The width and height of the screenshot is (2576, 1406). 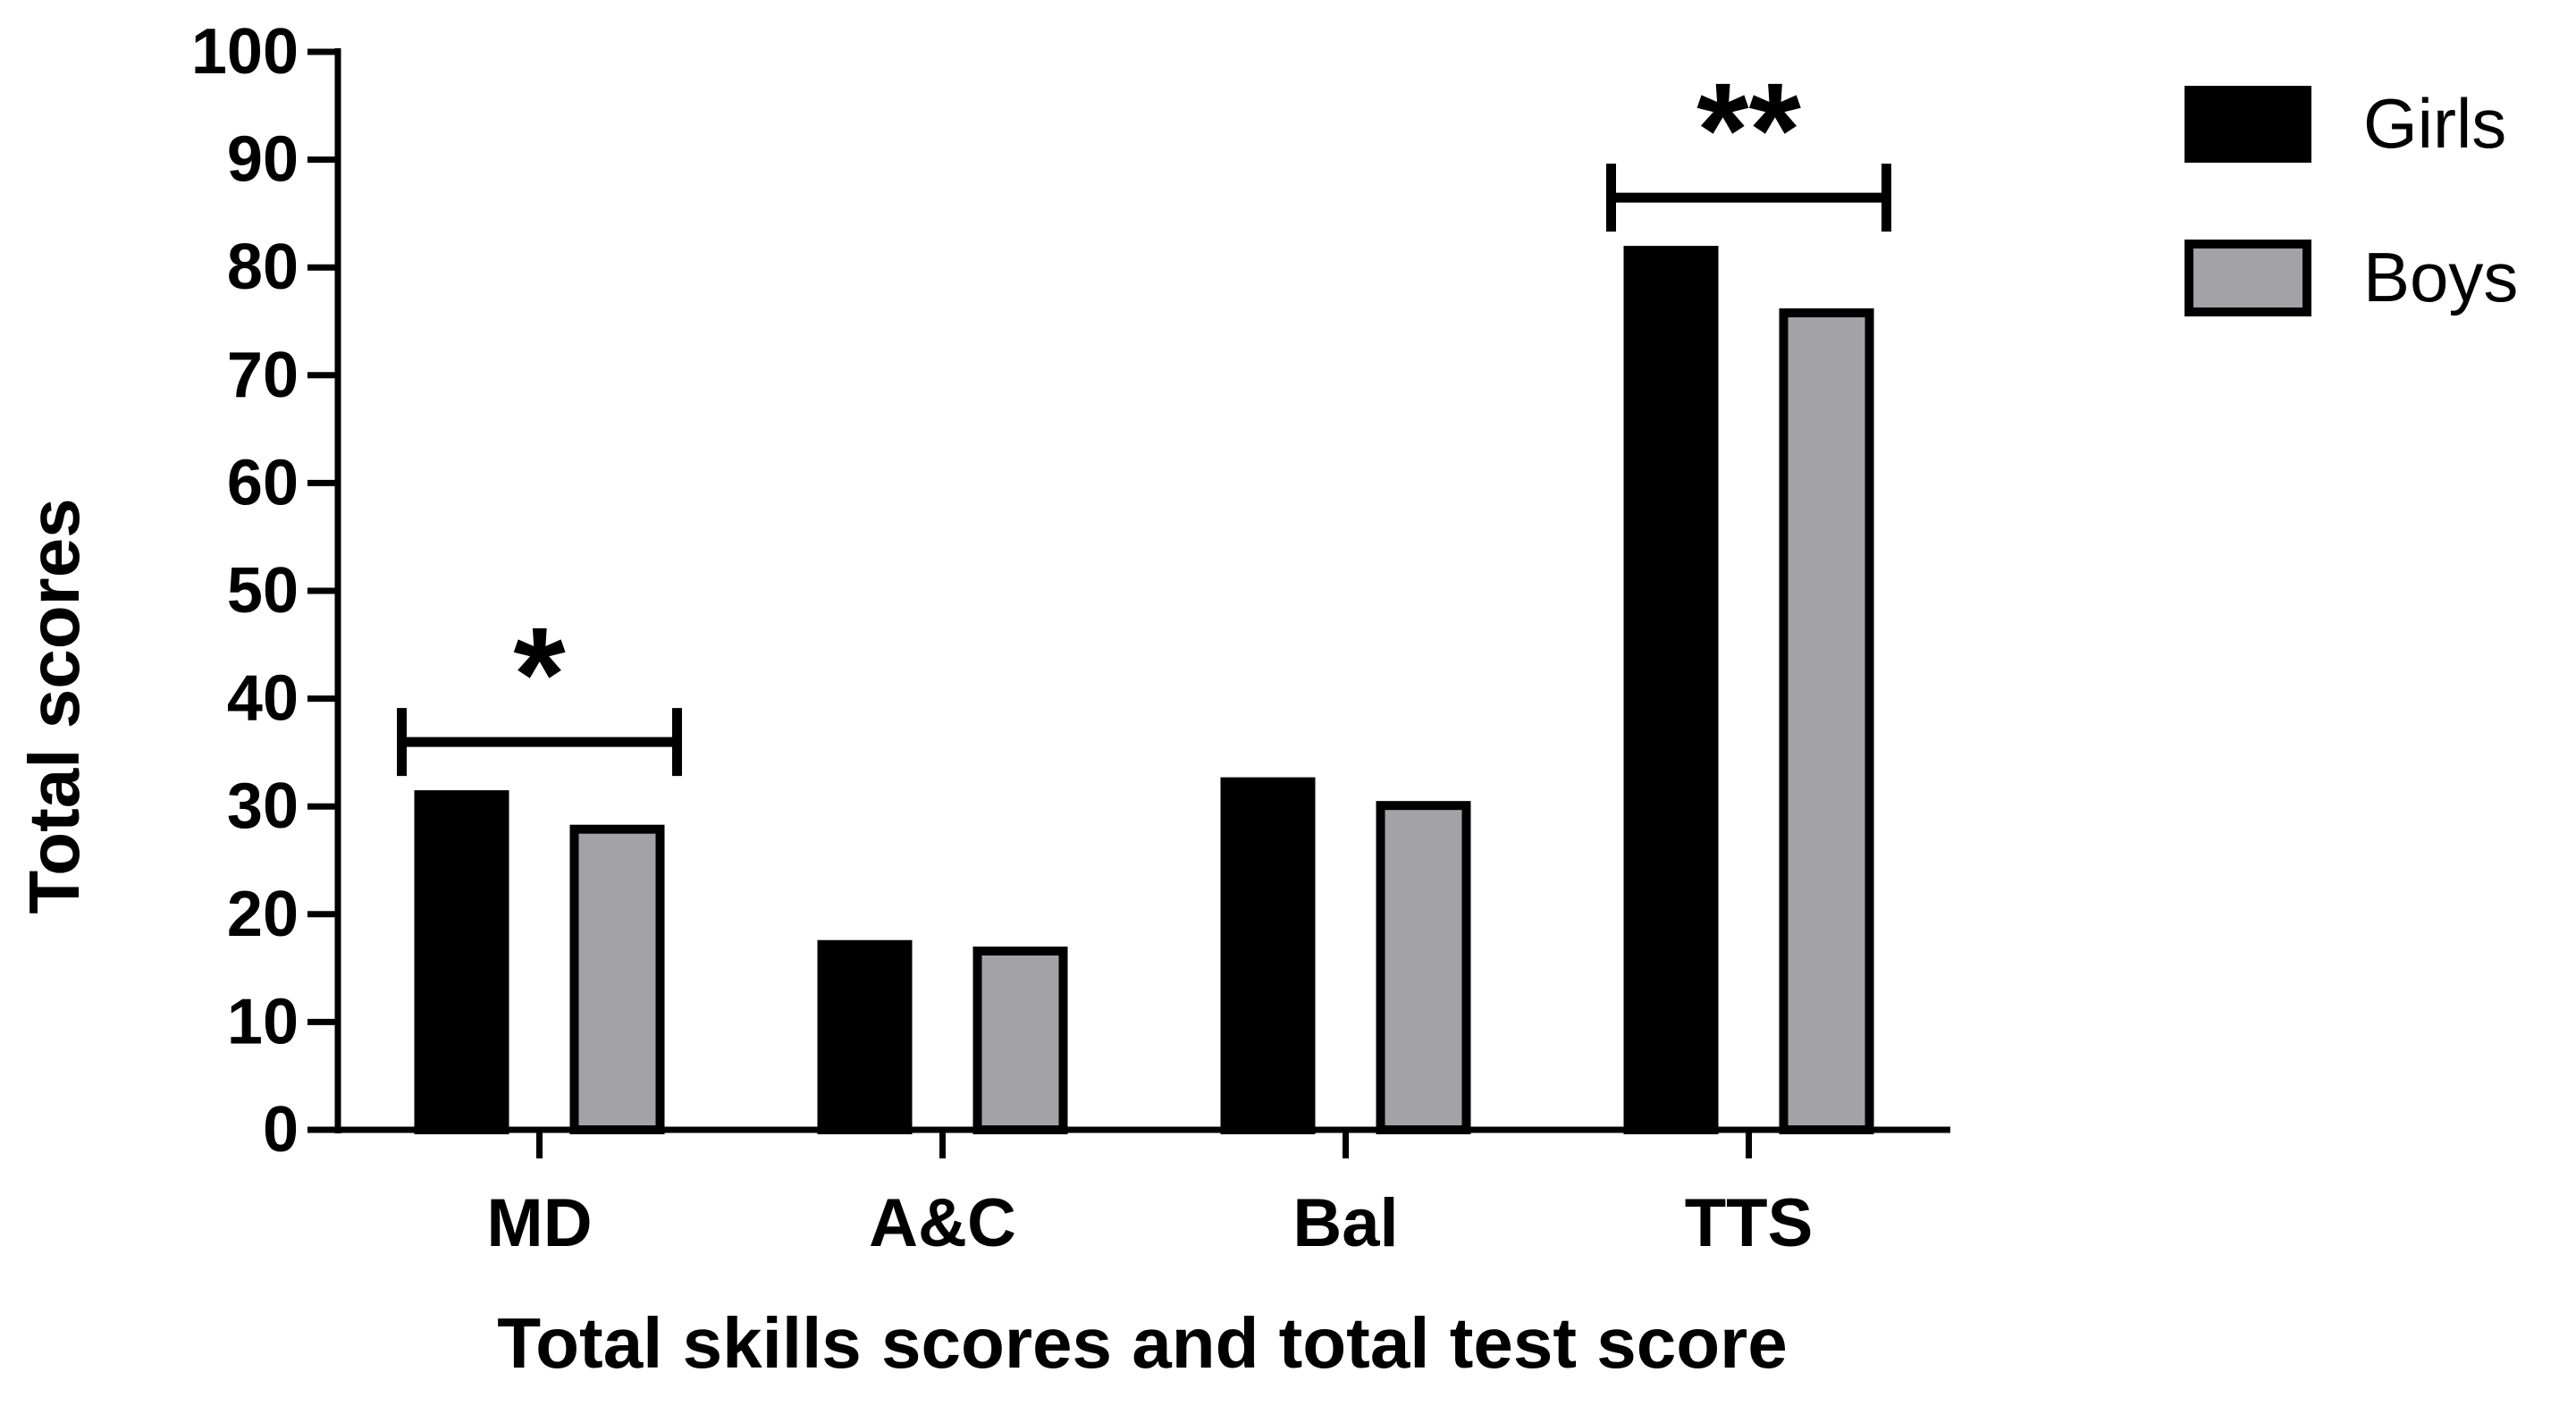 I want to click on y-tick-label: 40, so click(x=263, y=699).